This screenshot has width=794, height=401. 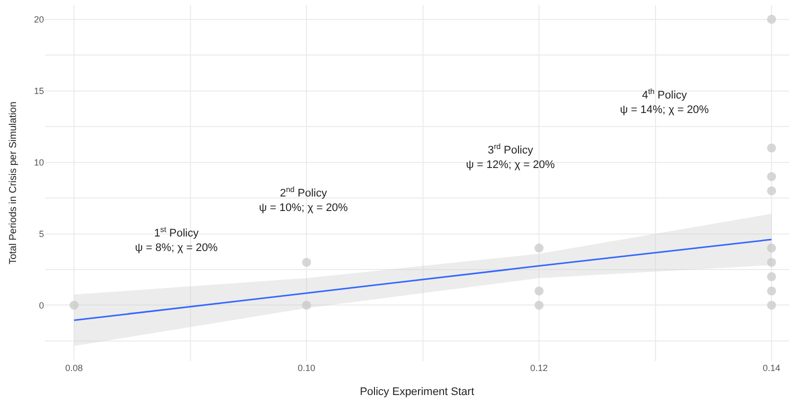 I want to click on x-axis-title: Policy Experiment Start, so click(x=417, y=392).